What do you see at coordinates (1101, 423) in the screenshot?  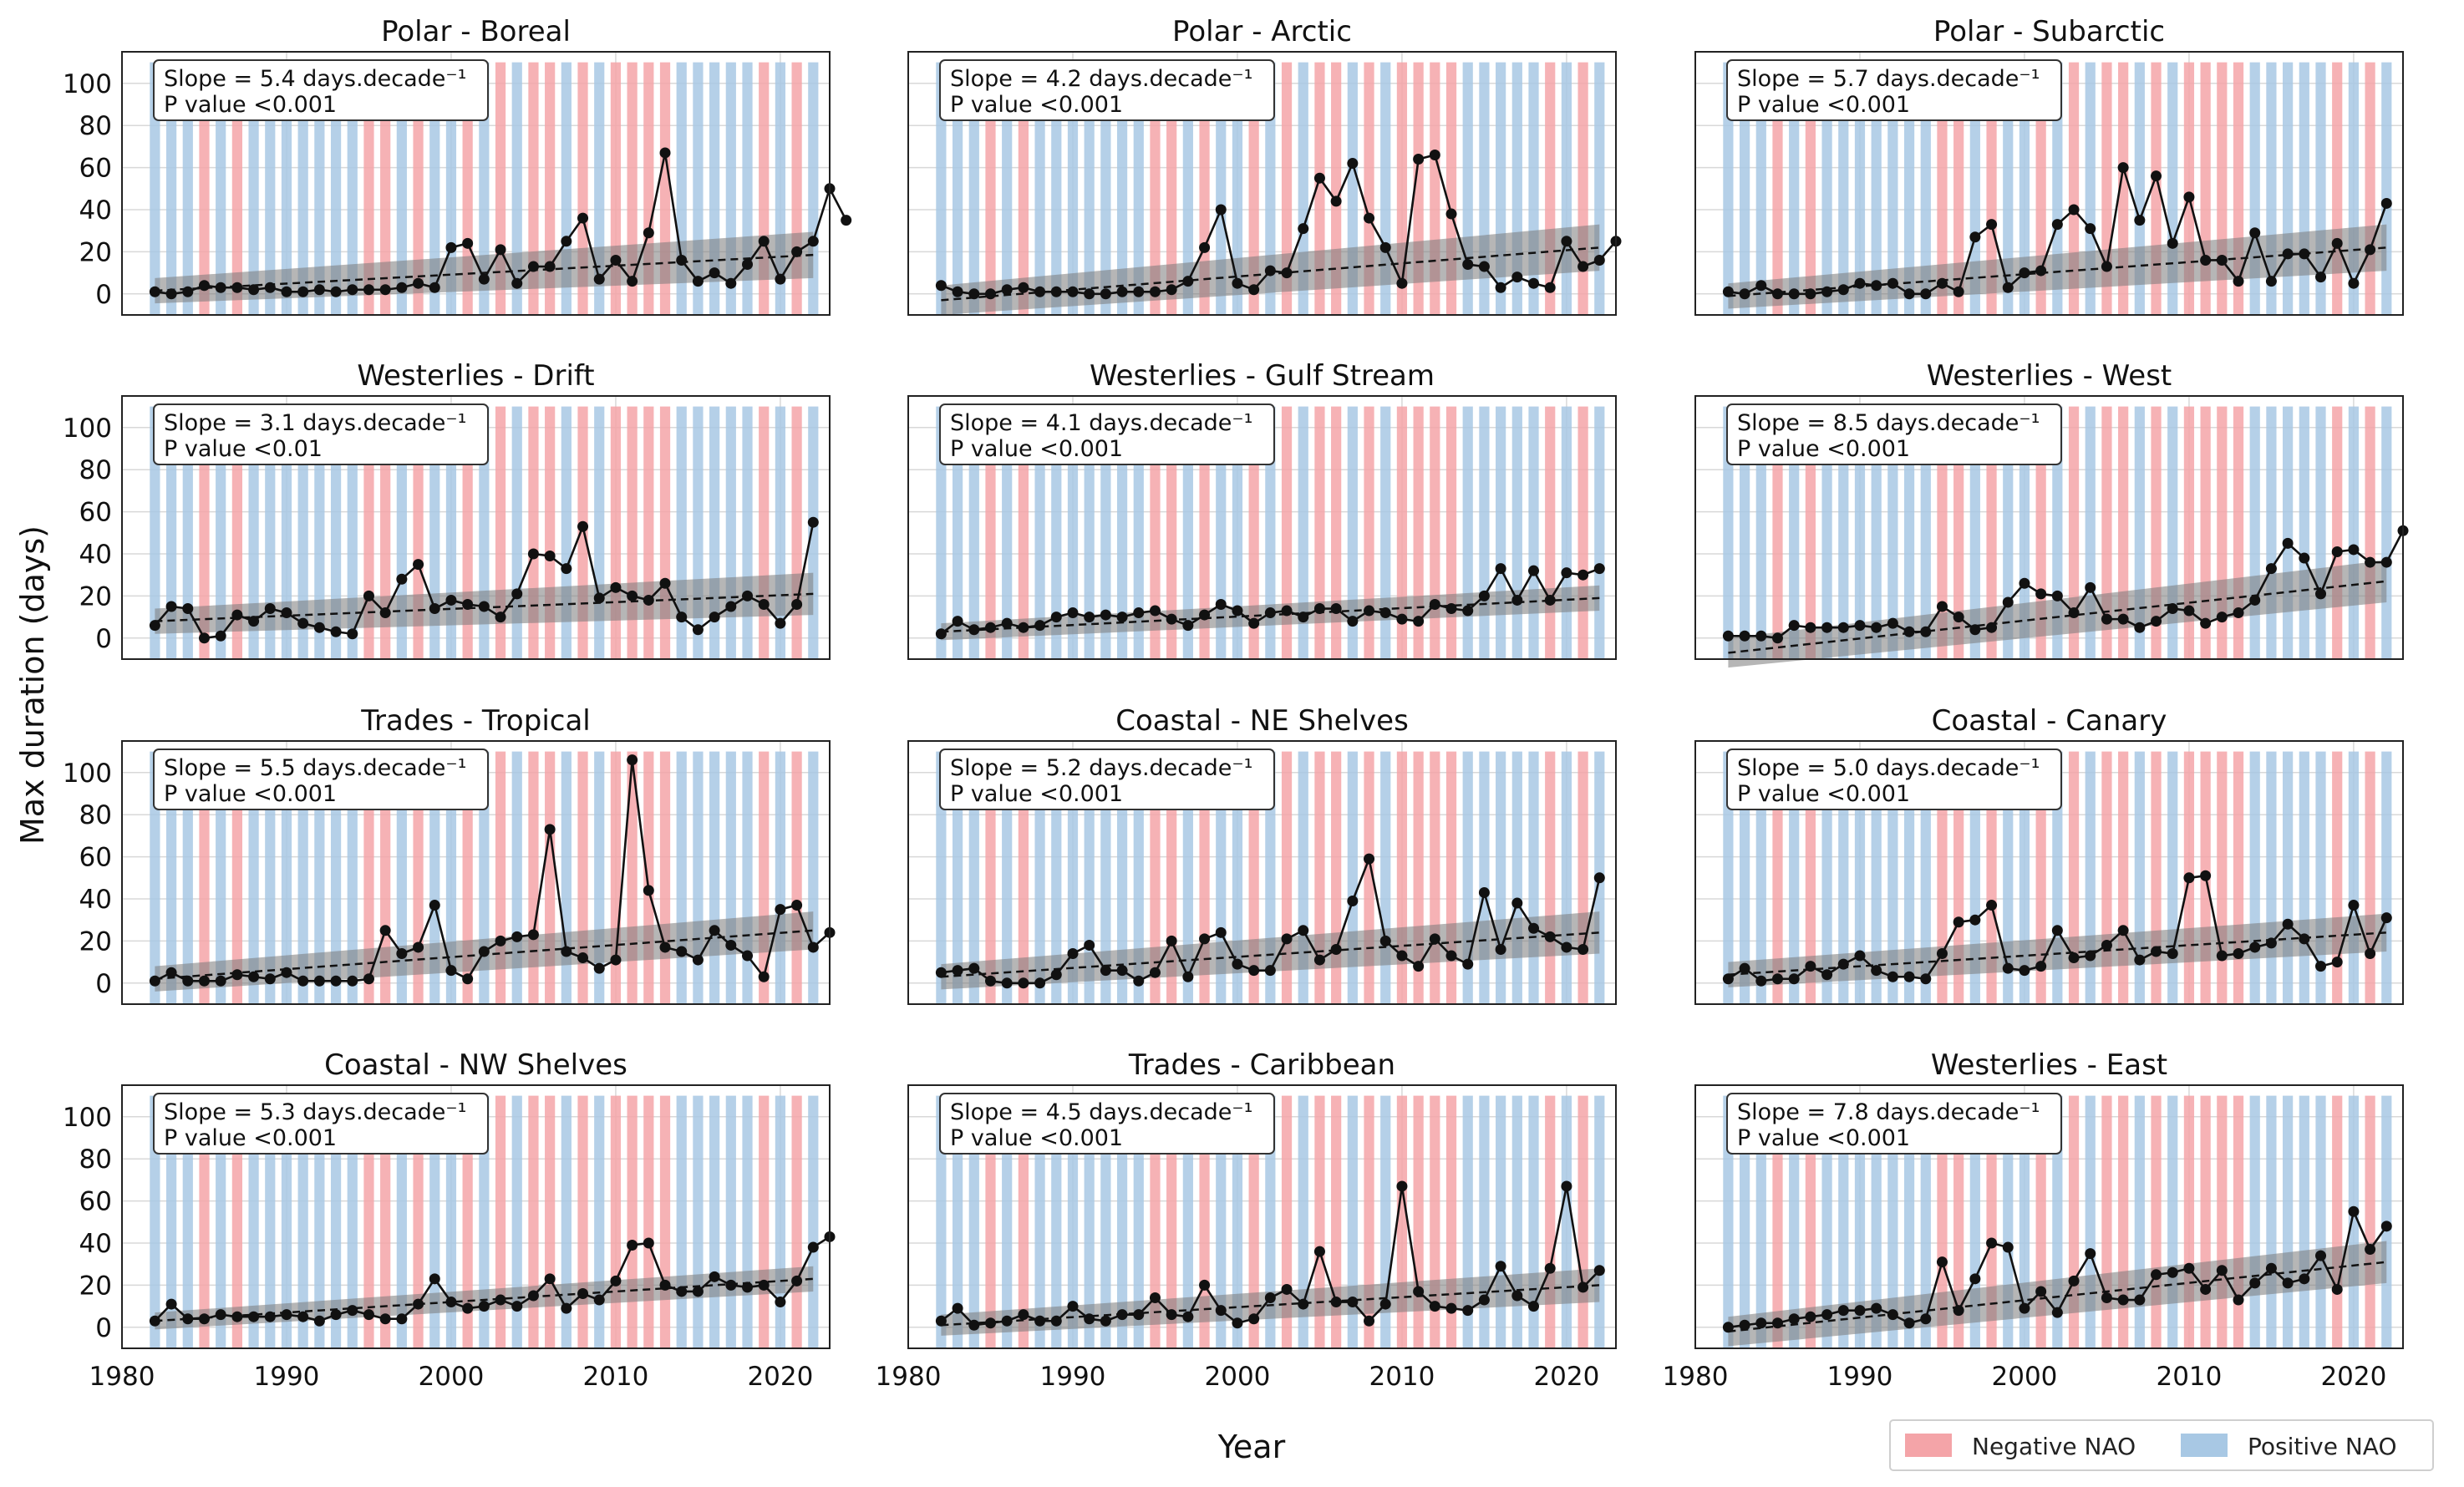 I see `slope-text: Slope = 4.1 days.decade⁻¹` at bounding box center [1101, 423].